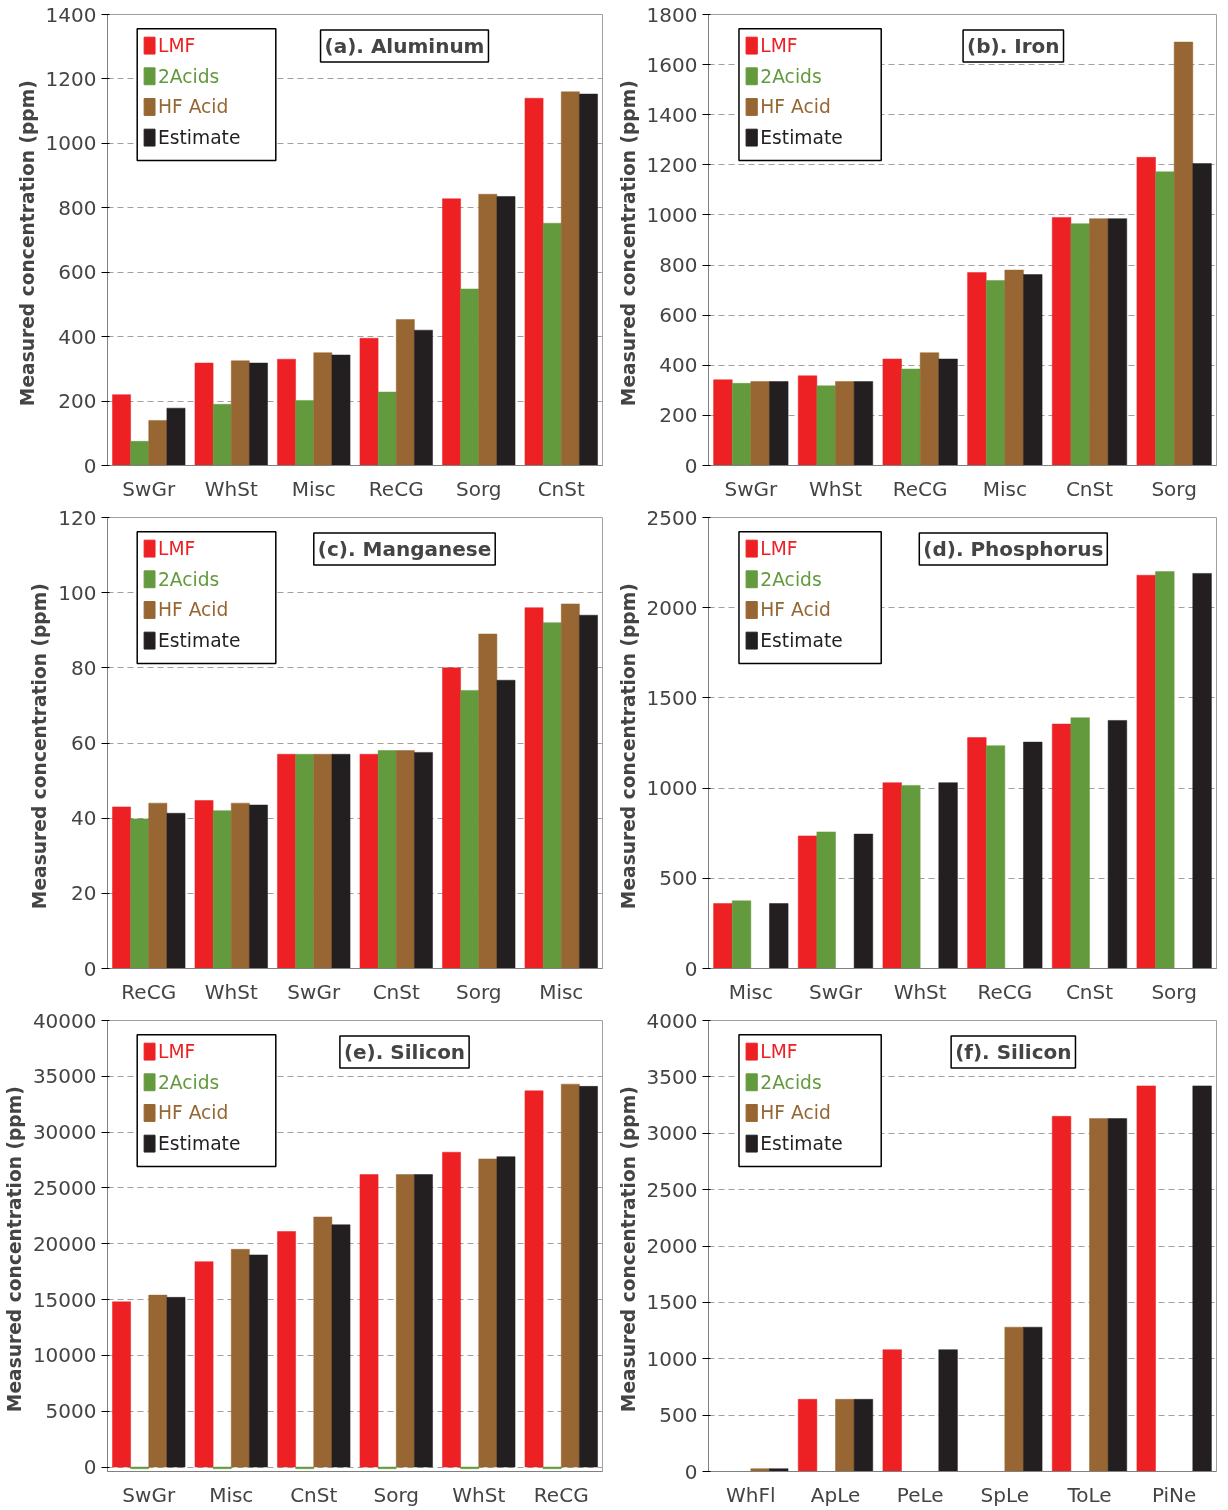 Image resolution: width=1228 pixels, height=1510 pixels. I want to click on x-tick-label: ToLe, so click(1089, 1494).